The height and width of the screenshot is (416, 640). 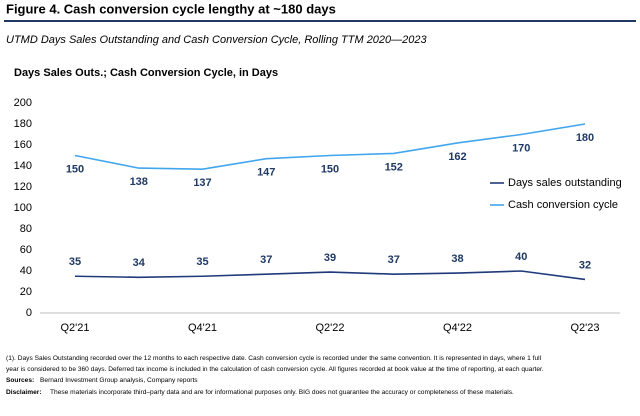 What do you see at coordinates (23, 145) in the screenshot?
I see `y-tick-label: 160` at bounding box center [23, 145].